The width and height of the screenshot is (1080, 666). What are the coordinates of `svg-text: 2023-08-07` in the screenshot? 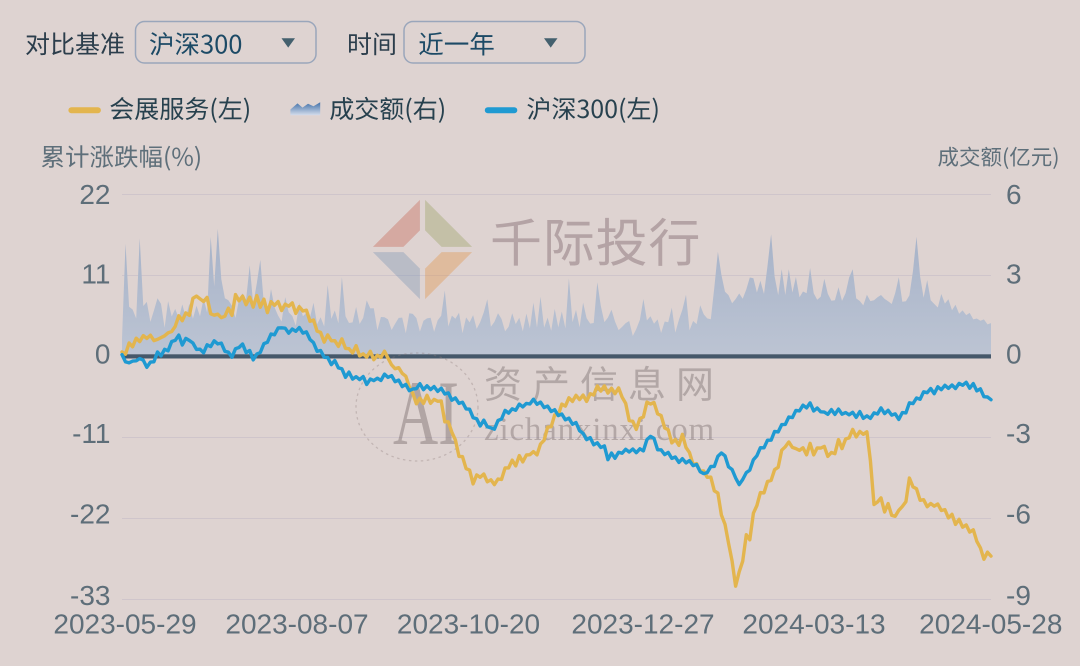 It's located at (296, 623).